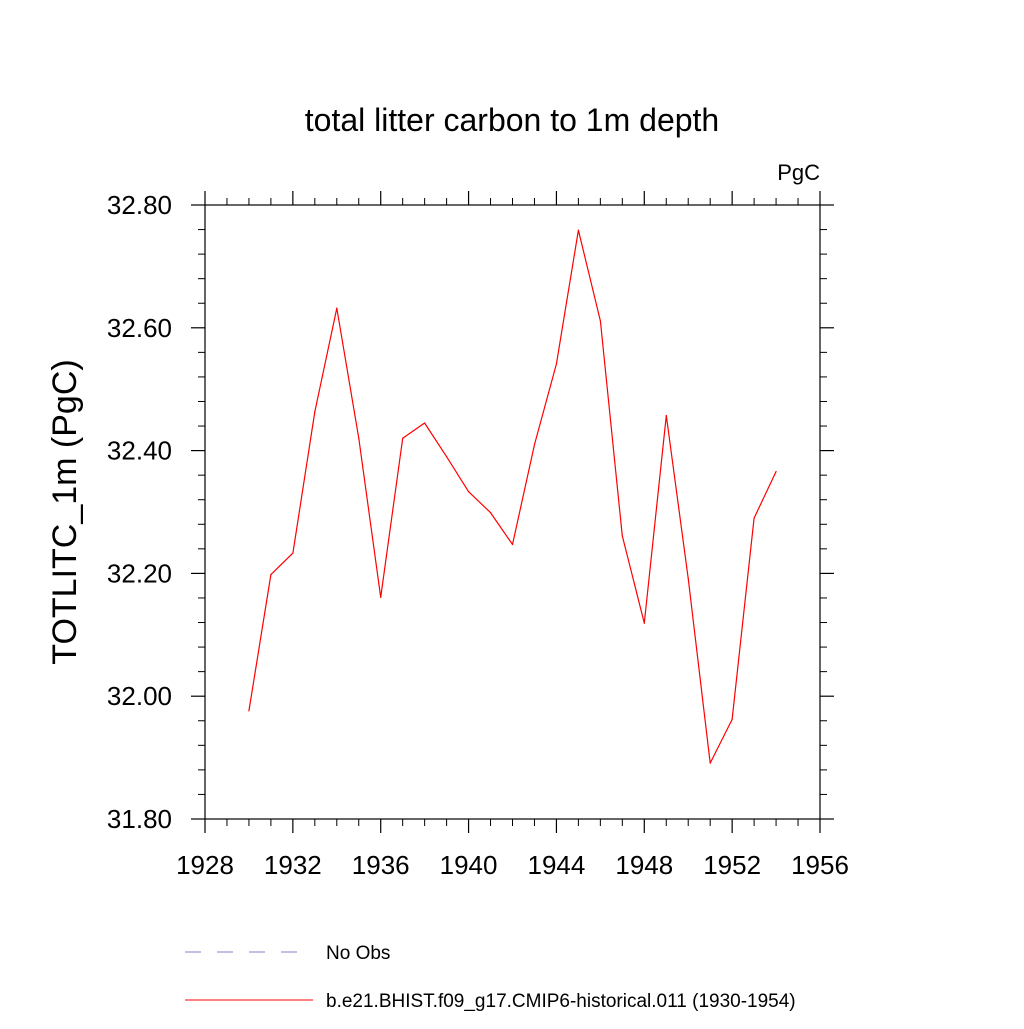 The height and width of the screenshot is (1029, 1024). What do you see at coordinates (557, 865) in the screenshot?
I see `x-tick-label: 1944` at bounding box center [557, 865].